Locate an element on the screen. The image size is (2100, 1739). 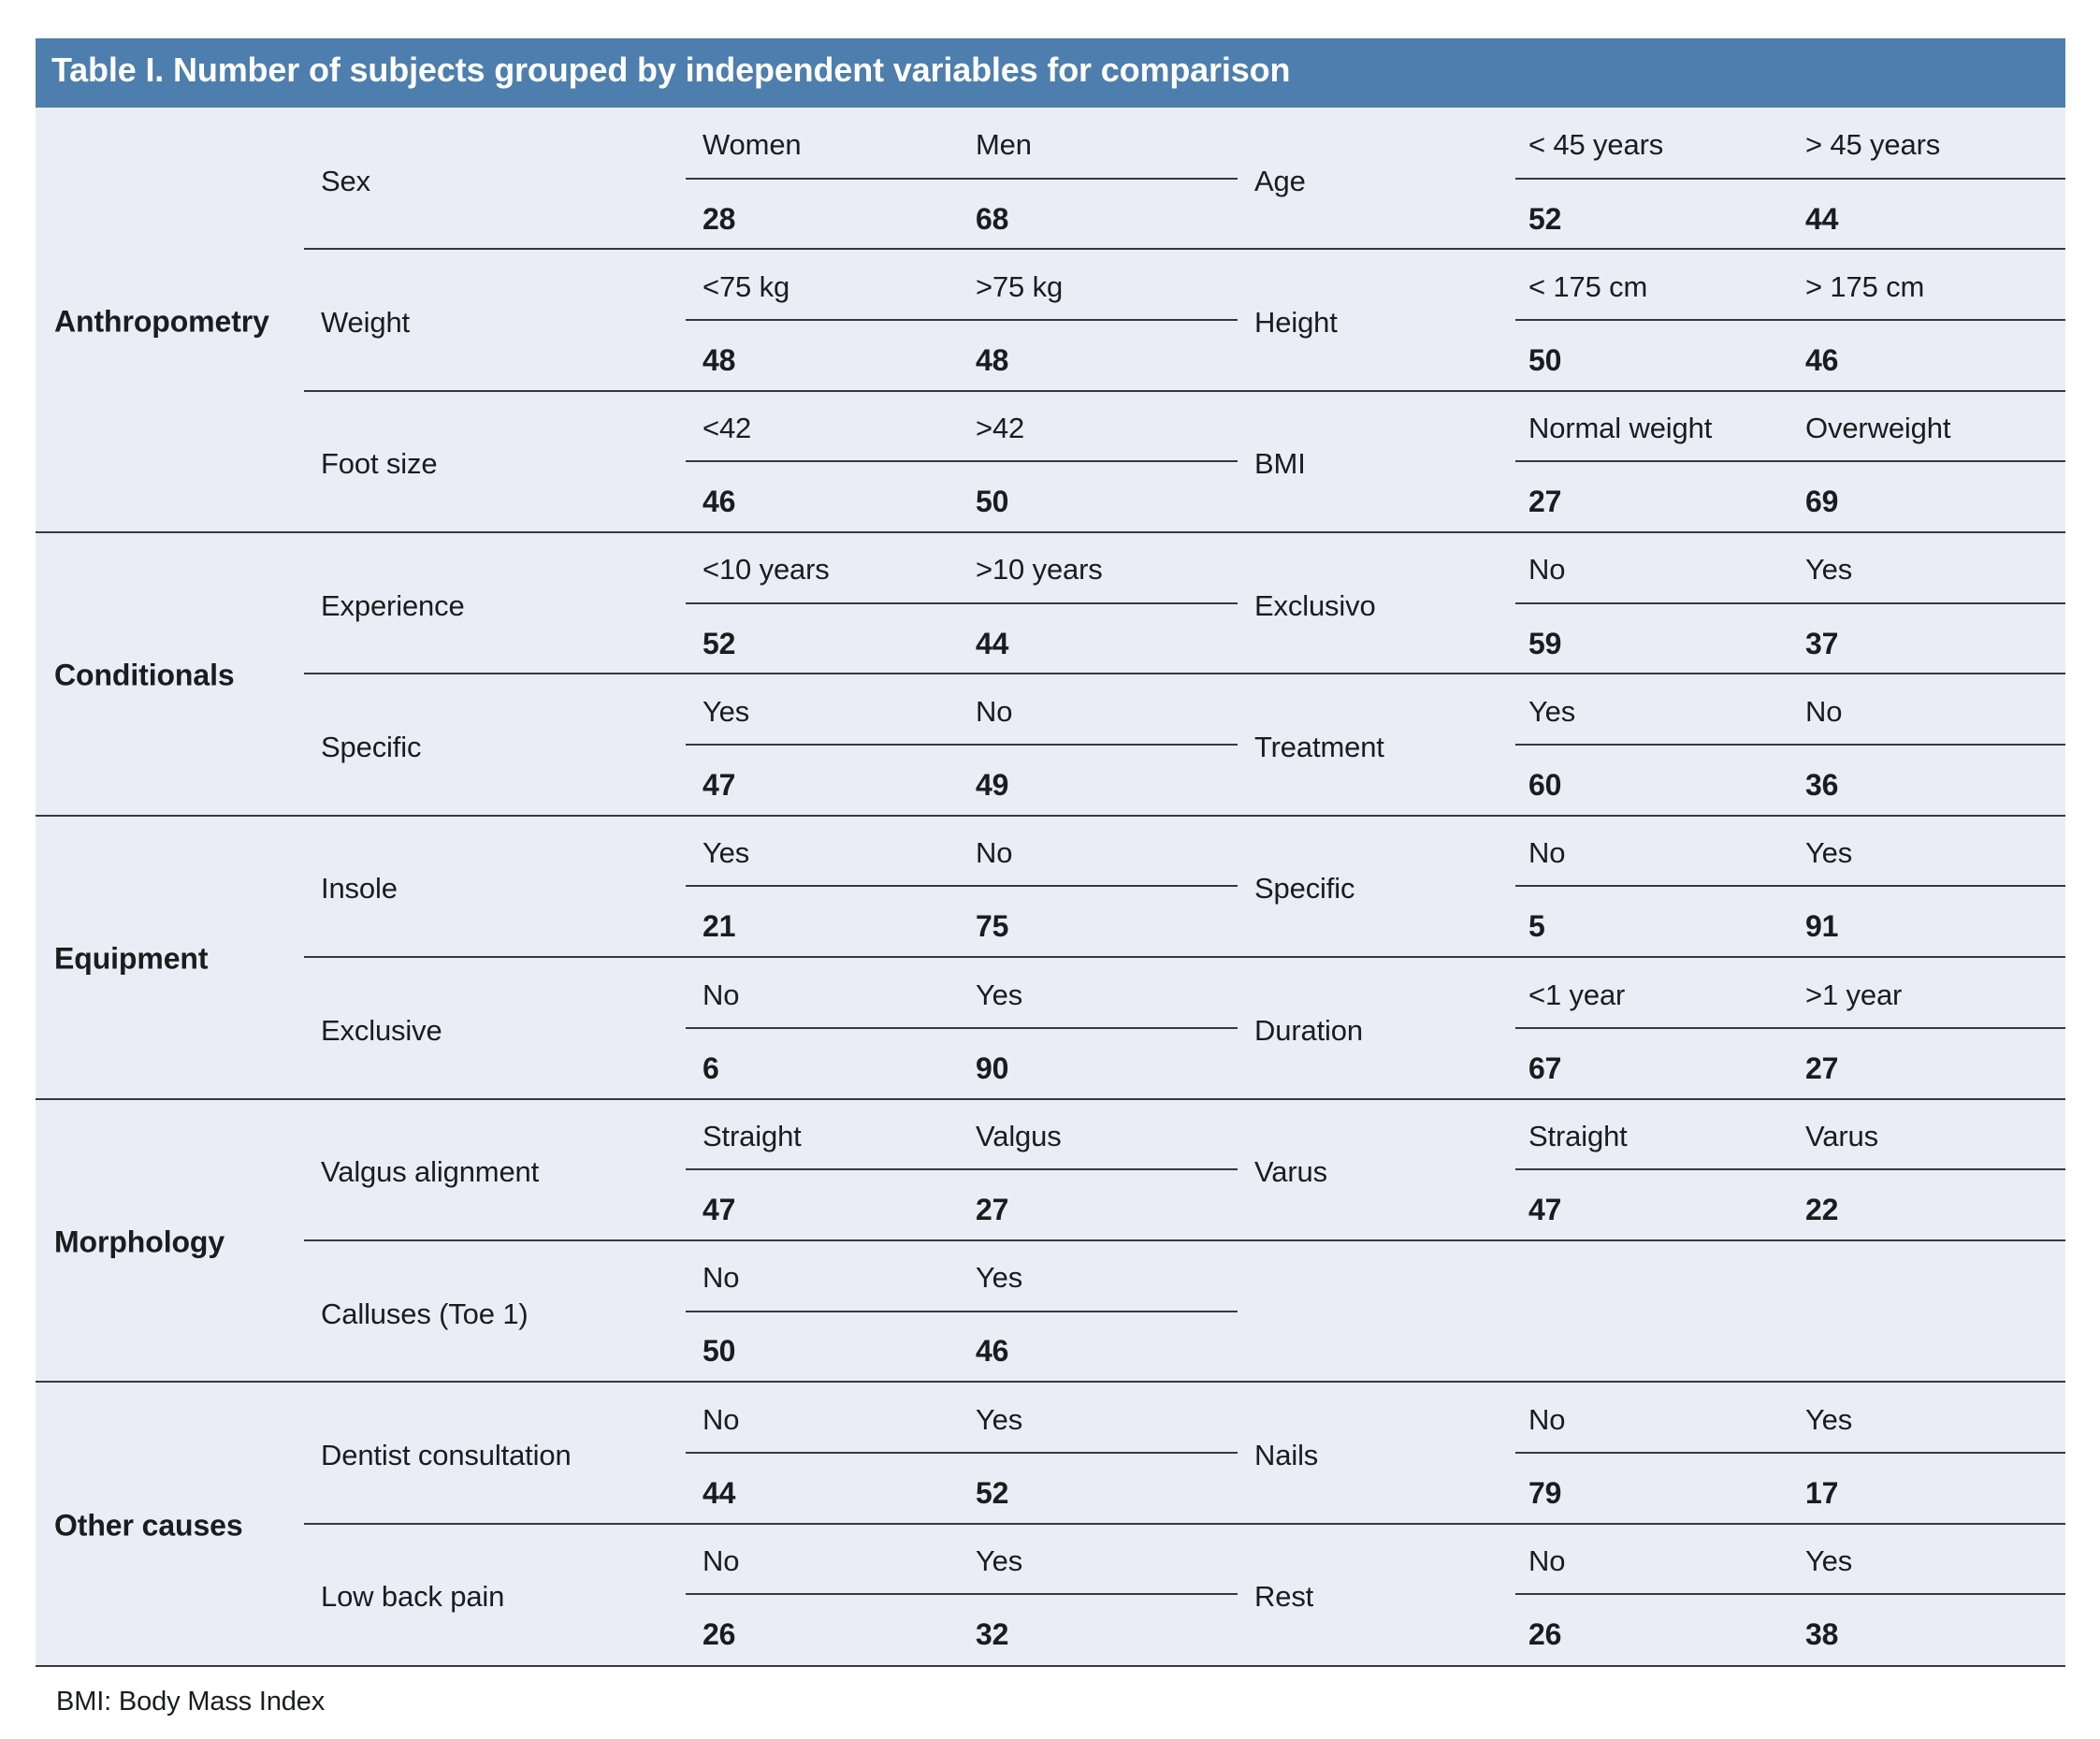
table-row-specific: Specific Yes No 47 49 Treatment Yes No is located at coordinates (1050, 745).